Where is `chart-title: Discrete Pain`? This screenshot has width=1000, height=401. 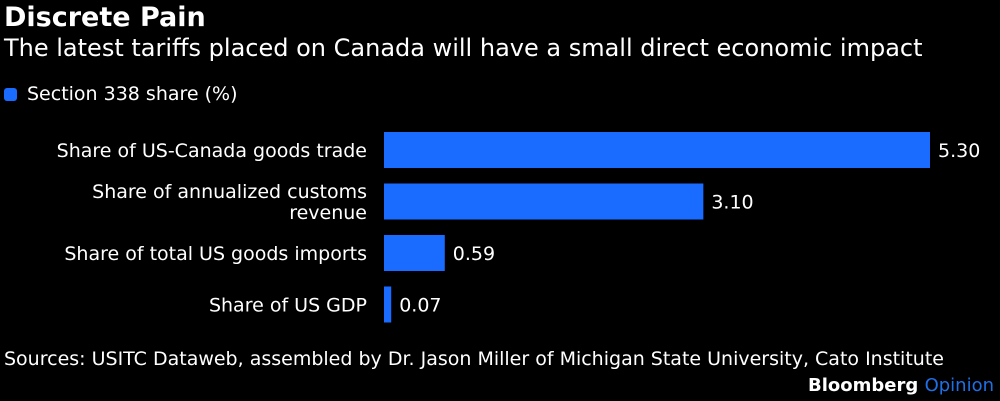 chart-title: Discrete Pain is located at coordinates (105, 17).